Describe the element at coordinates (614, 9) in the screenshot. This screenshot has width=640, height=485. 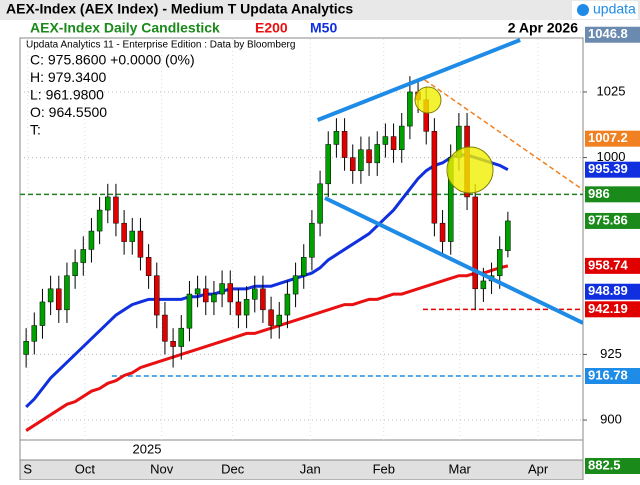
I see `logo: updata` at that location.